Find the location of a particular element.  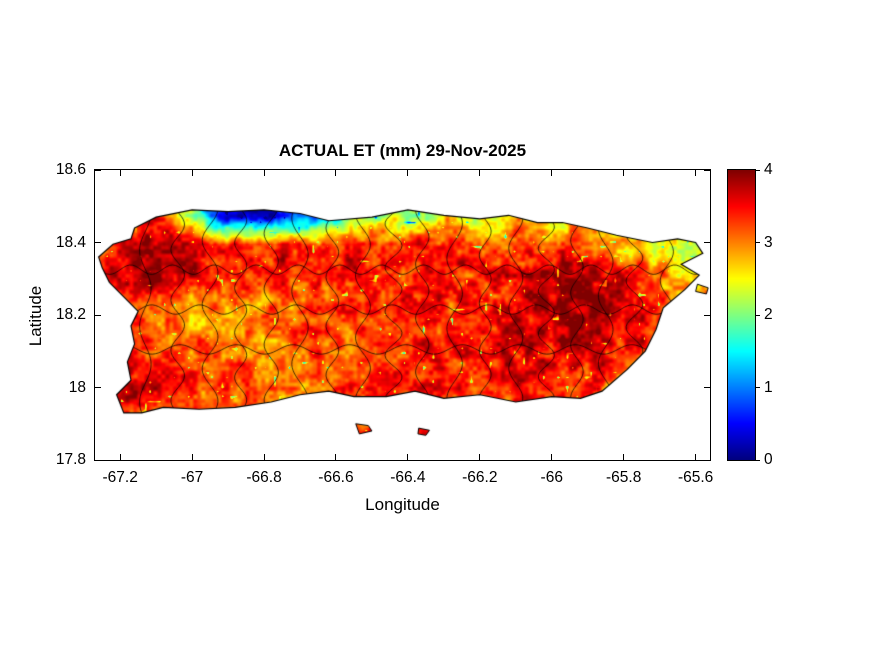

y-tick-label: 18 is located at coordinates (77, 387).